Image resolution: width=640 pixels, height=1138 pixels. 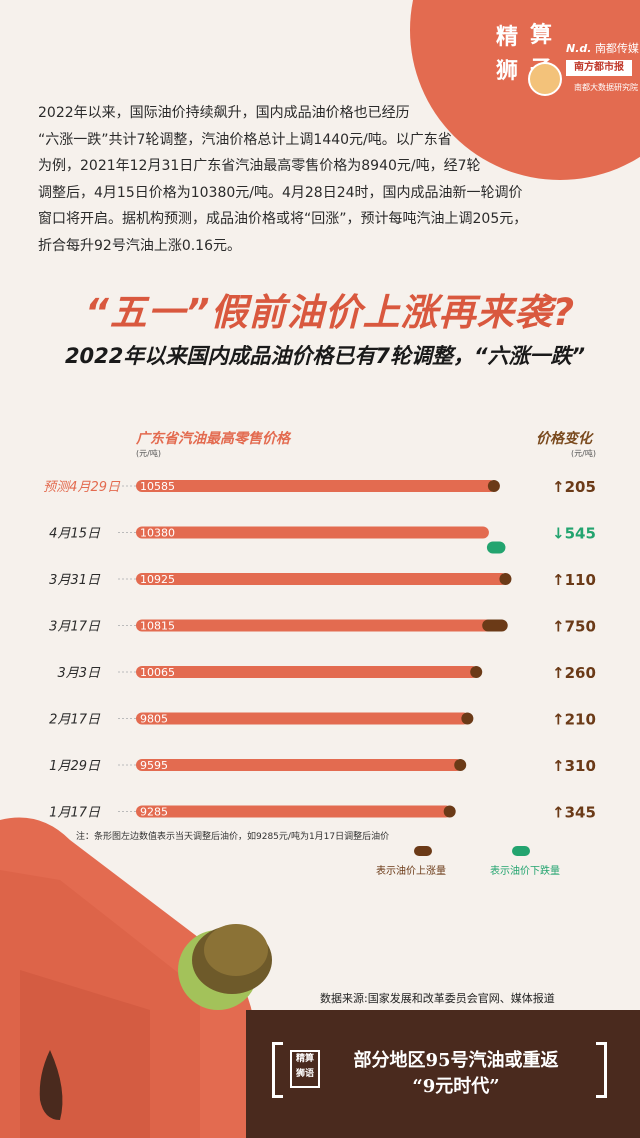 What do you see at coordinates (579, 48) in the screenshot?
I see `nd-logo-mark: N.d.` at bounding box center [579, 48].